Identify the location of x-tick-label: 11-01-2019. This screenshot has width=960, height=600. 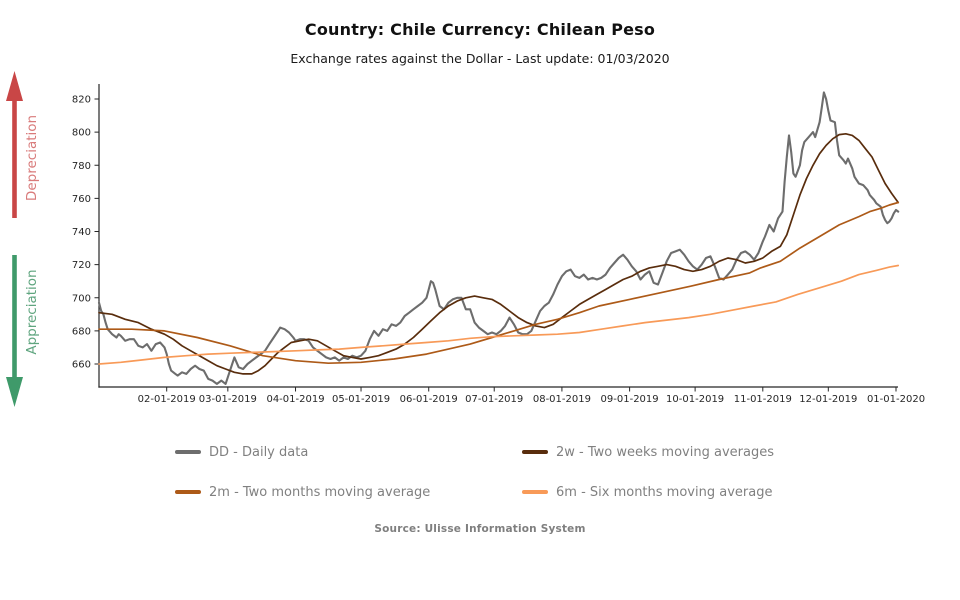
(763, 399).